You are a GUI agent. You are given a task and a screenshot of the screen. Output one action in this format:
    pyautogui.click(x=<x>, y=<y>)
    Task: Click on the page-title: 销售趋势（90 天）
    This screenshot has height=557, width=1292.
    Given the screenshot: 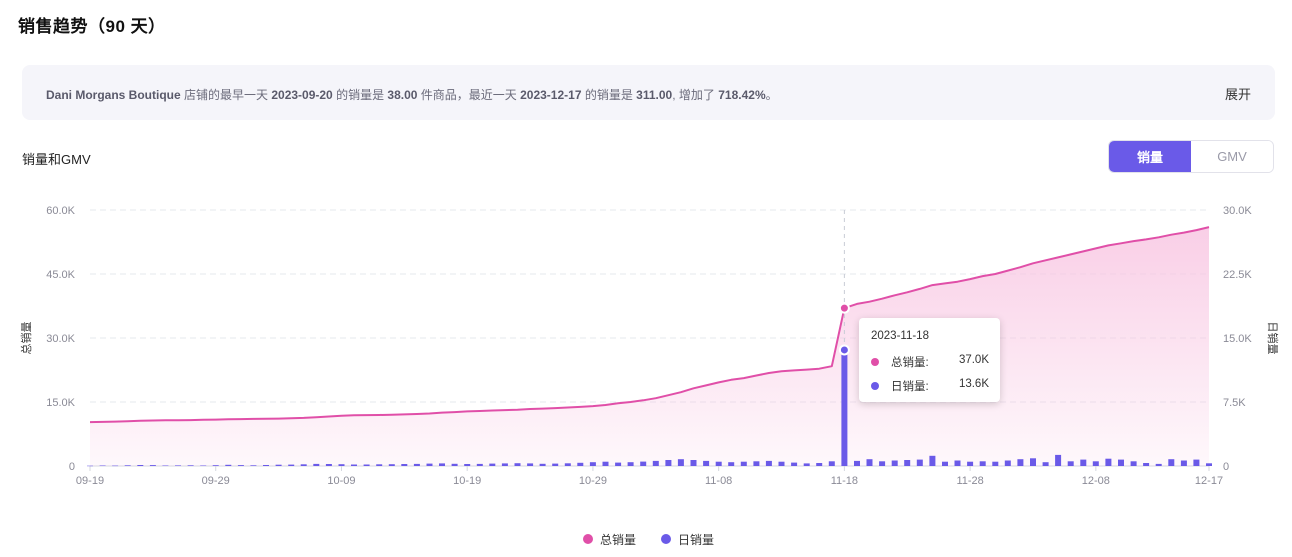 What is the action you would take?
    pyautogui.click(x=92, y=26)
    